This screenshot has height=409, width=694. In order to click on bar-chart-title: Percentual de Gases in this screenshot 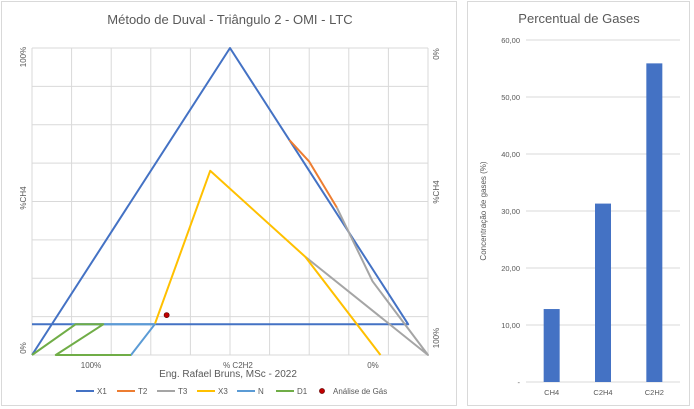, I will do `click(579, 18)`.